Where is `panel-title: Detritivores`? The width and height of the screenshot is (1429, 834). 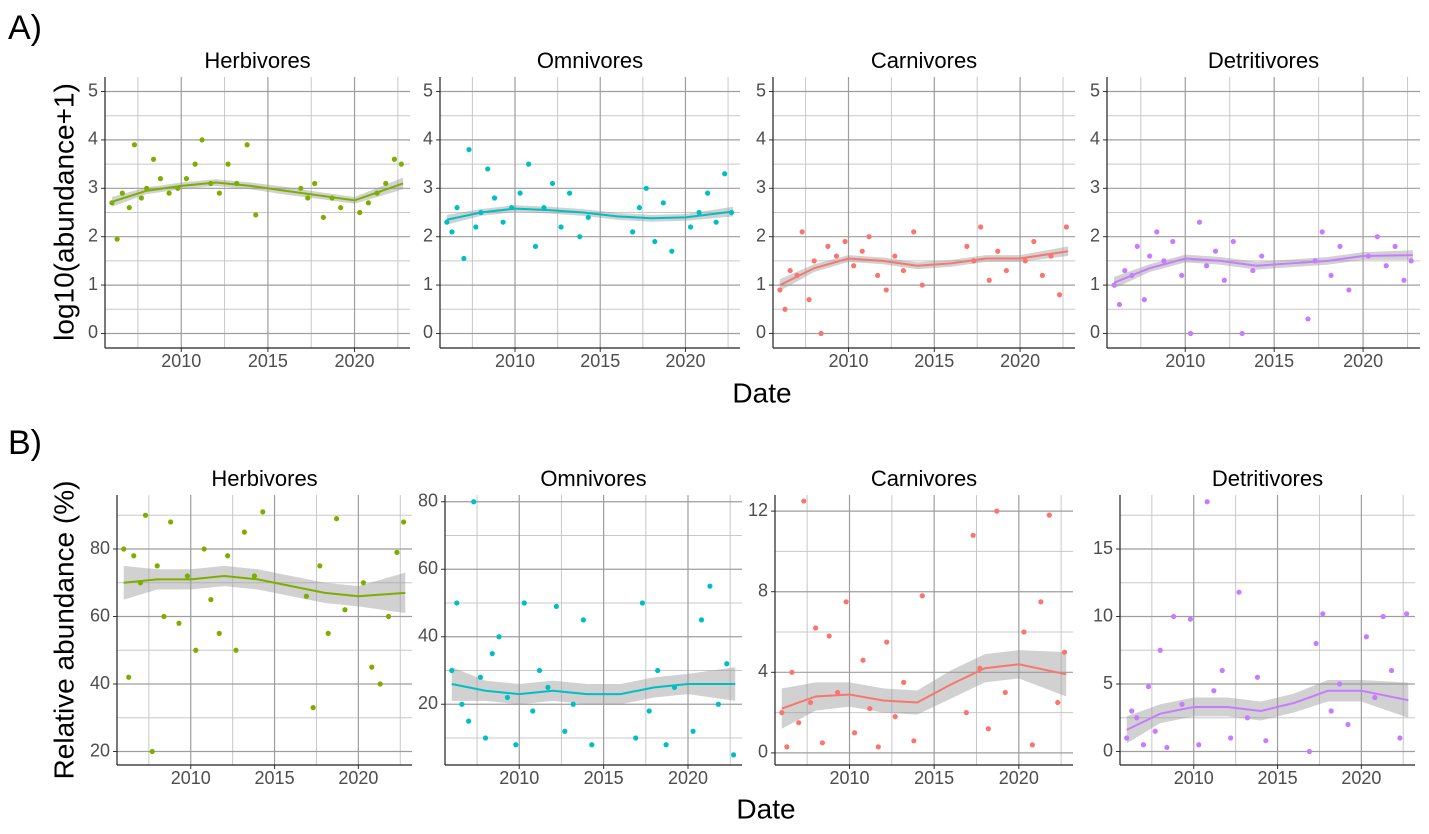 panel-title: Detritivores is located at coordinates (1267, 478).